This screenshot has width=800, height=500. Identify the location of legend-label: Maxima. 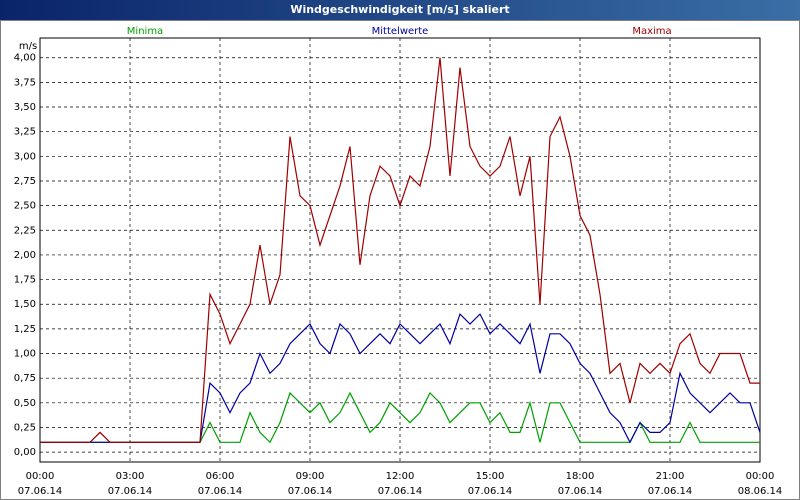
(651, 31).